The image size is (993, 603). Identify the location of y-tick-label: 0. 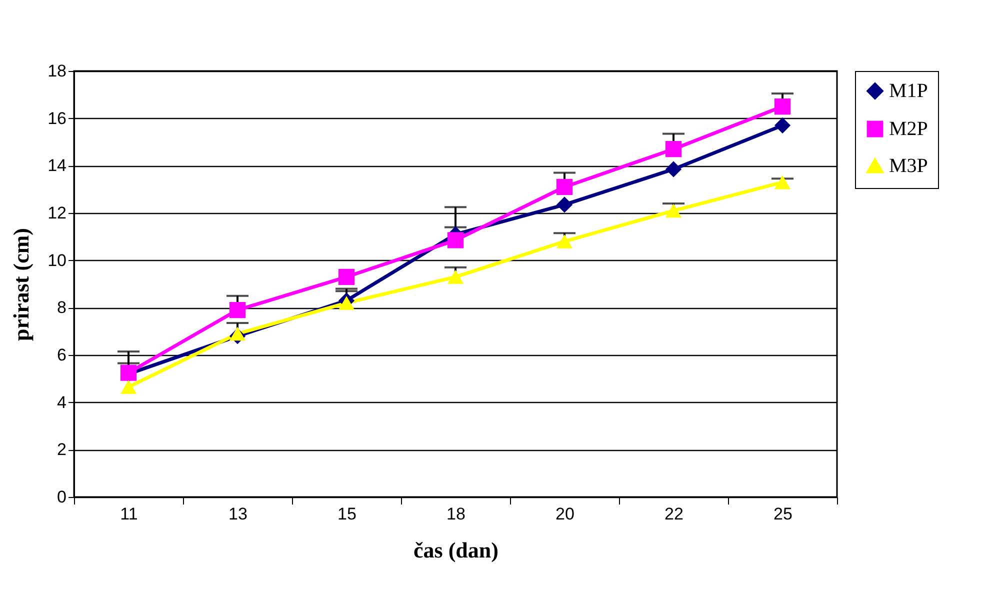
(61, 497).